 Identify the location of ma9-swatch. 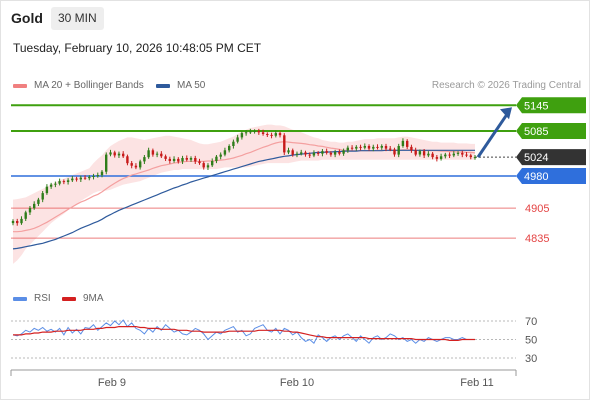
(69, 298).